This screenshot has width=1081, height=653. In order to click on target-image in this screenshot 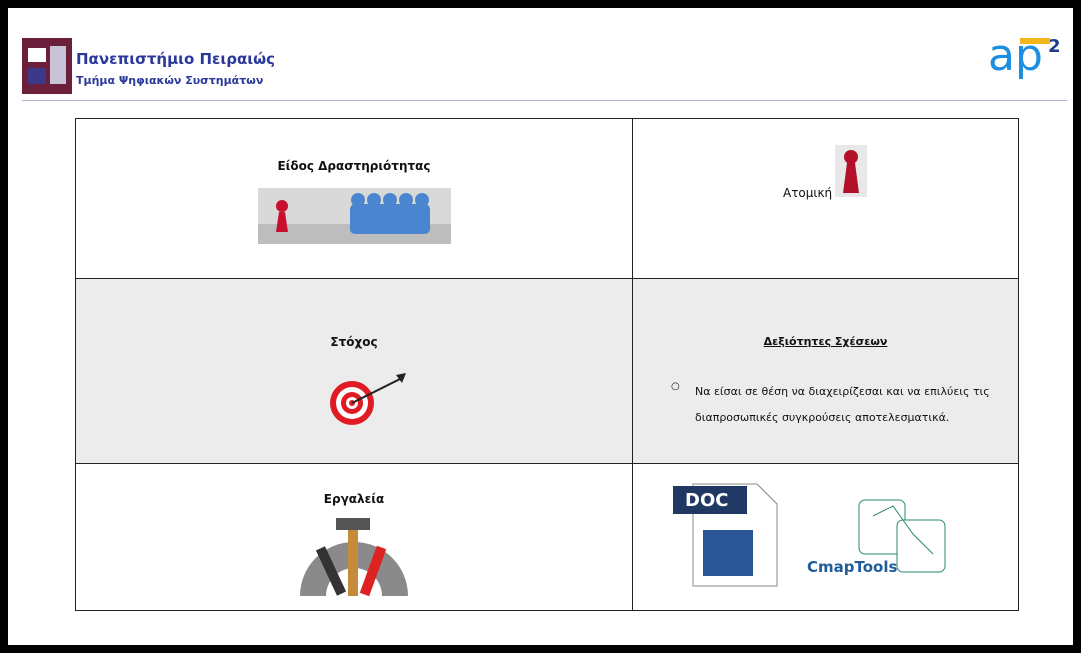, I will do `click(368, 399)`.